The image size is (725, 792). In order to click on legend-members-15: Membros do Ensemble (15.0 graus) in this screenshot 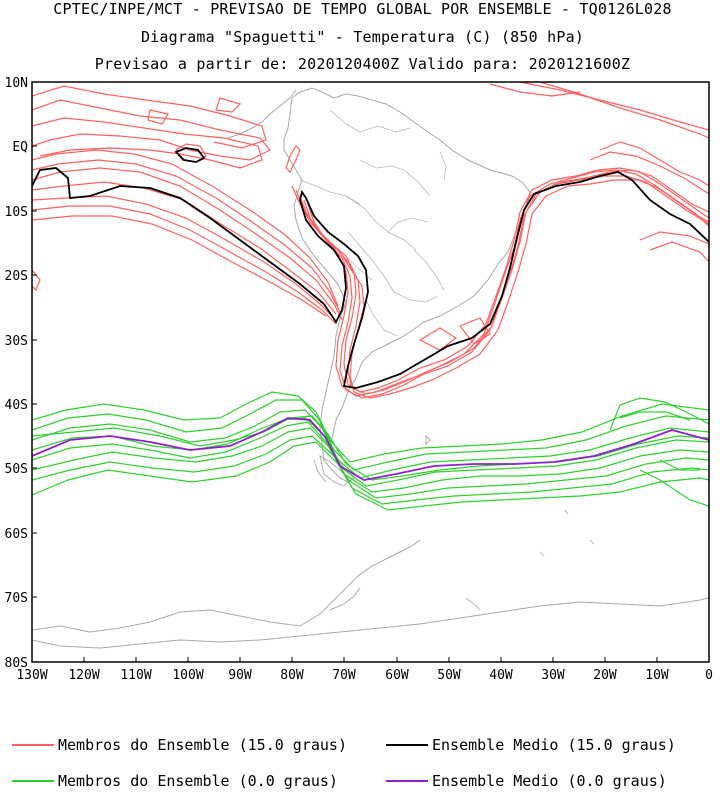, I will do `click(179, 745)`.